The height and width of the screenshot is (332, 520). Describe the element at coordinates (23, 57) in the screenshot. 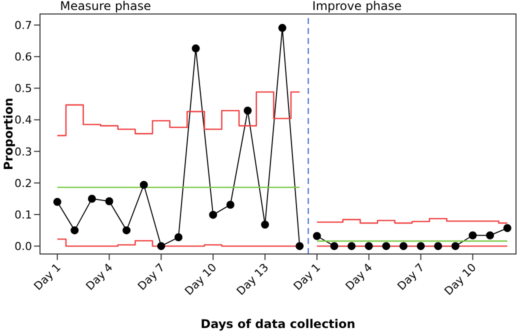

I see `y-tick-label: 0.6` at that location.